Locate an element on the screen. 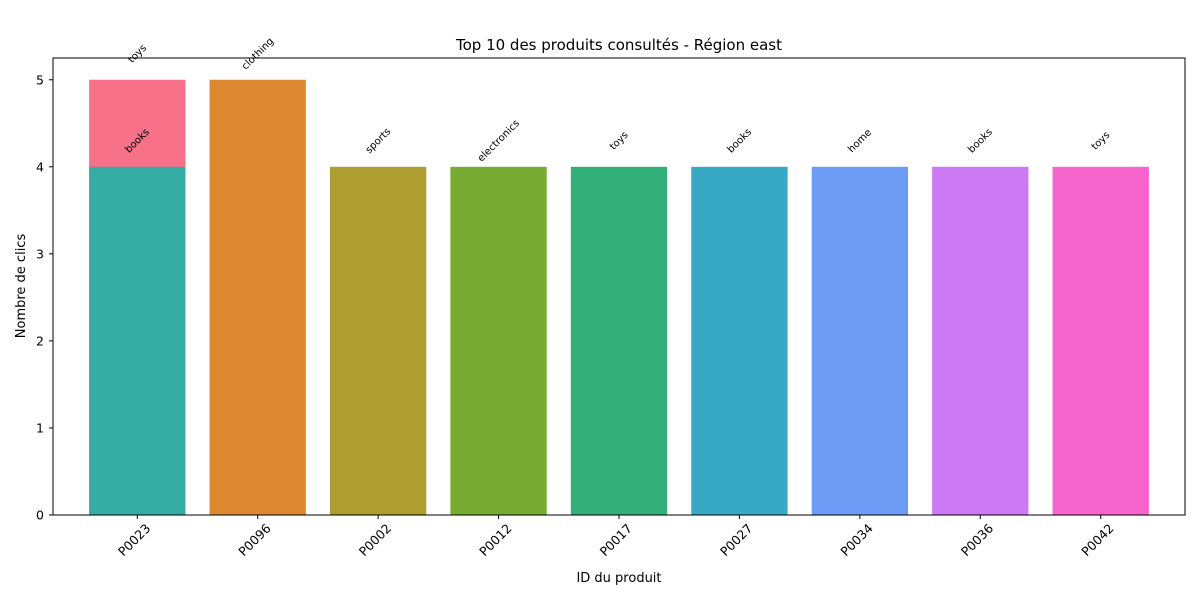 The height and width of the screenshot is (600, 1200). x-tick-label: P0036 is located at coordinates (977, 540).